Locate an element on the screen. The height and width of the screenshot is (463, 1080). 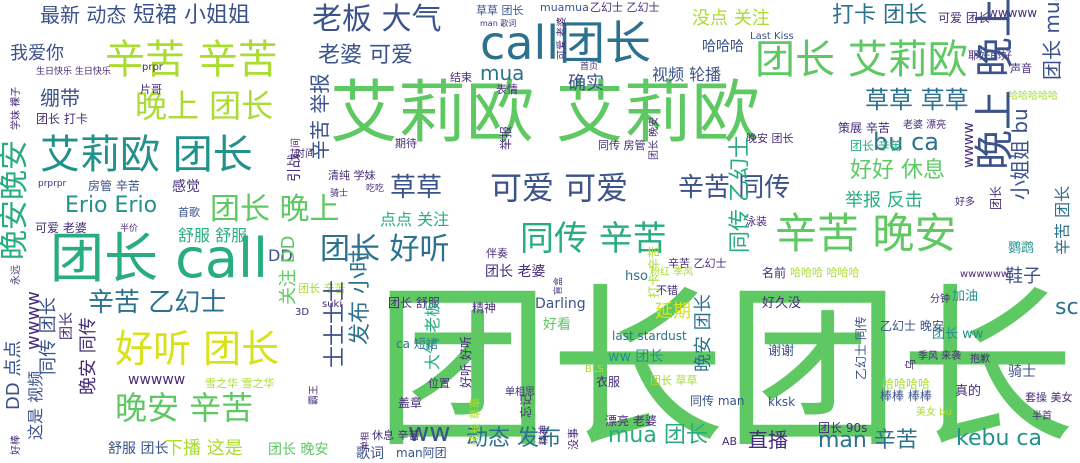
word: 下播 这是 is located at coordinates (204, 448).